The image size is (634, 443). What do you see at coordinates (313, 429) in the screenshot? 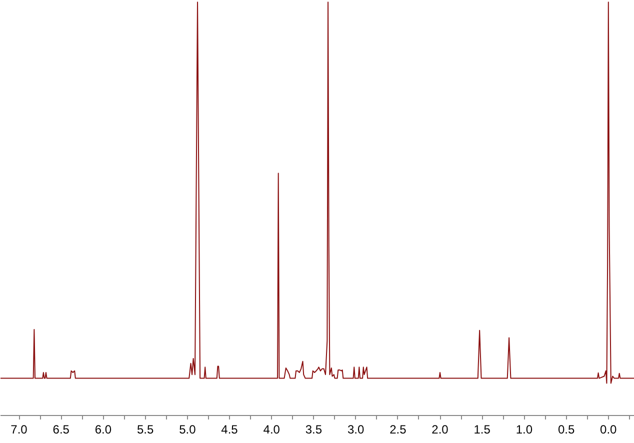
I see `x-tick-label: 3.5` at bounding box center [313, 429].